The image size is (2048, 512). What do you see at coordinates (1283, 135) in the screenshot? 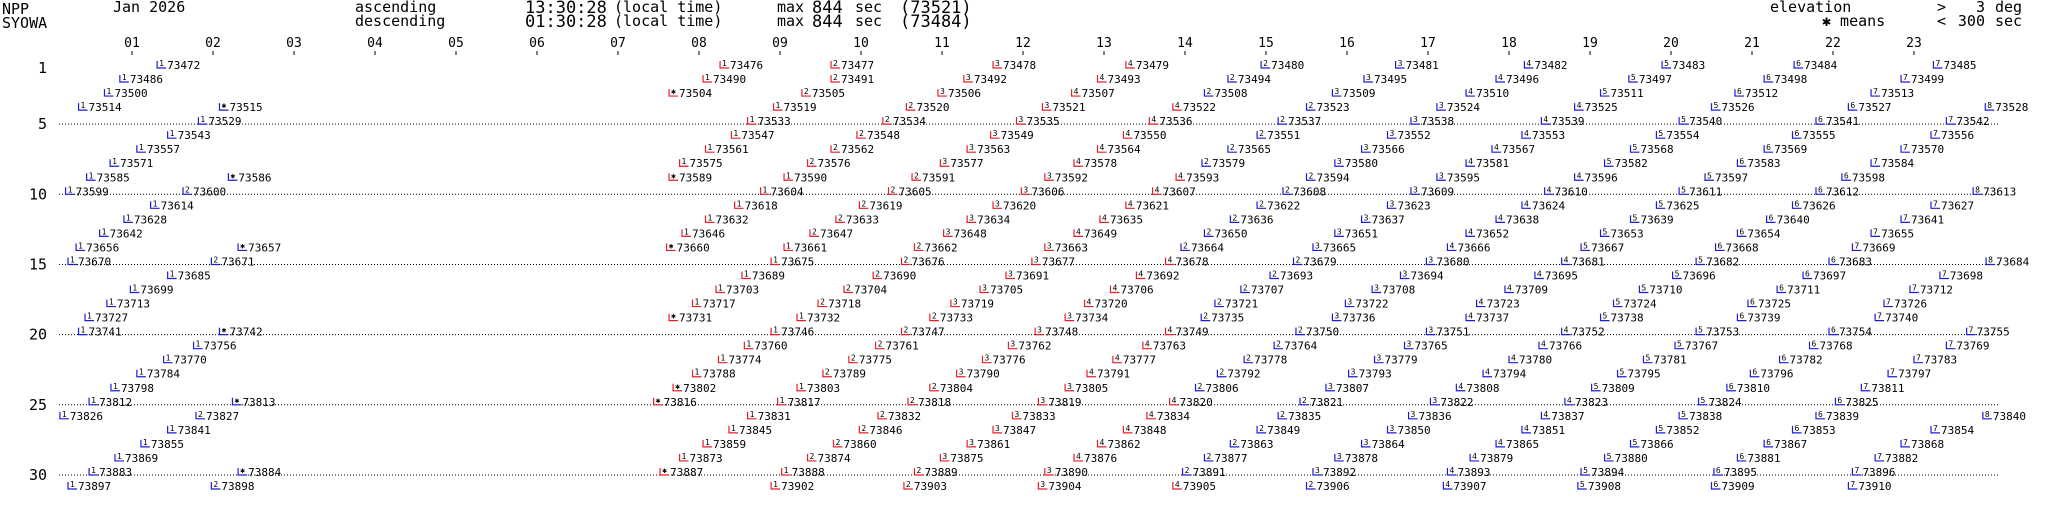
I see `orbit-number: 73551` at bounding box center [1283, 135].